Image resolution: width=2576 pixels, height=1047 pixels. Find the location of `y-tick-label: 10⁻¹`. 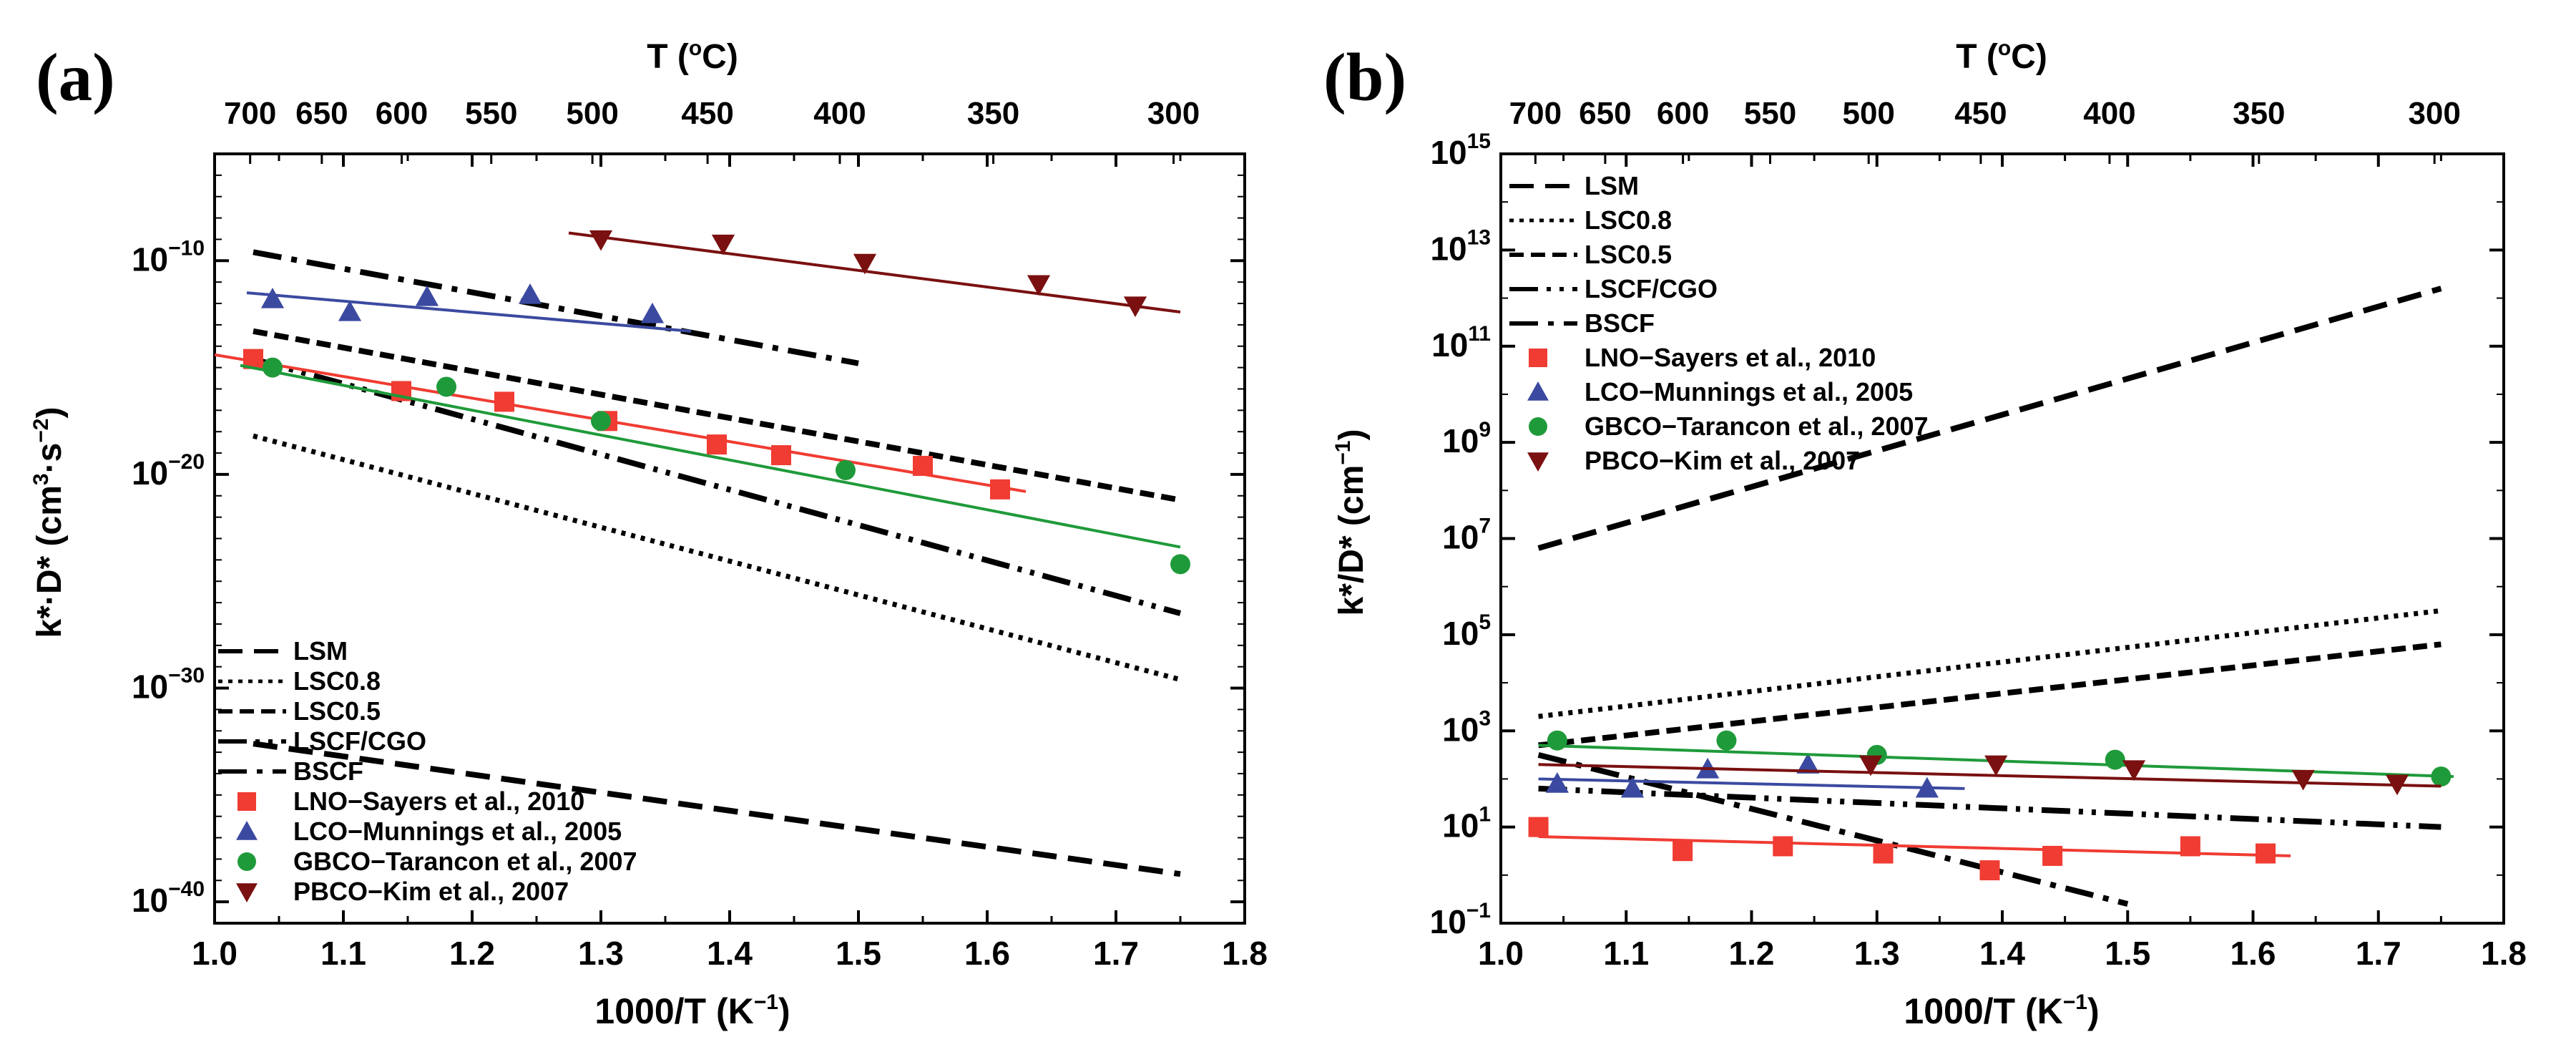

y-tick-label: 10⁻¹ is located at coordinates (1461, 919).